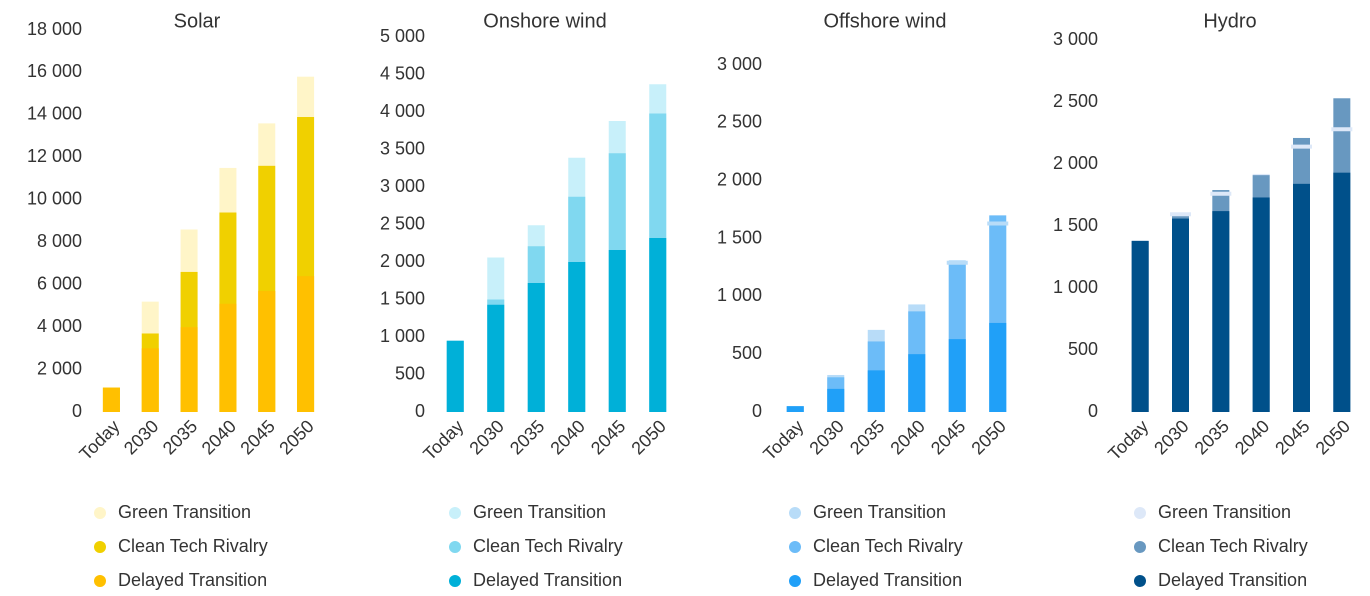 Image resolution: width=1370 pixels, height=596 pixels. I want to click on y-tick-label: 3 500, so click(402, 148).